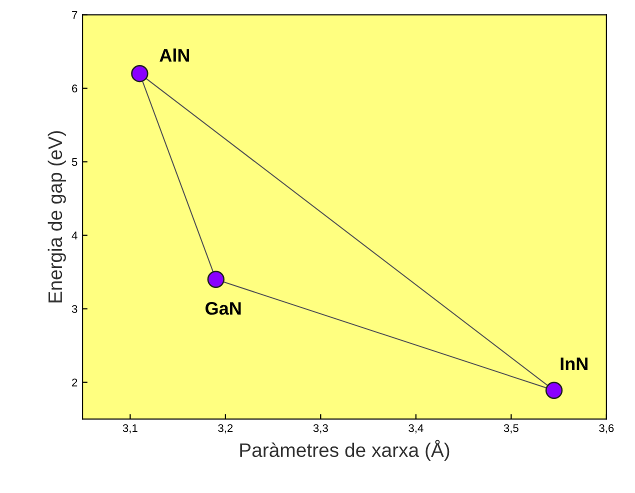 This screenshot has height=493, width=635. I want to click on annotation: InN, so click(574, 364).